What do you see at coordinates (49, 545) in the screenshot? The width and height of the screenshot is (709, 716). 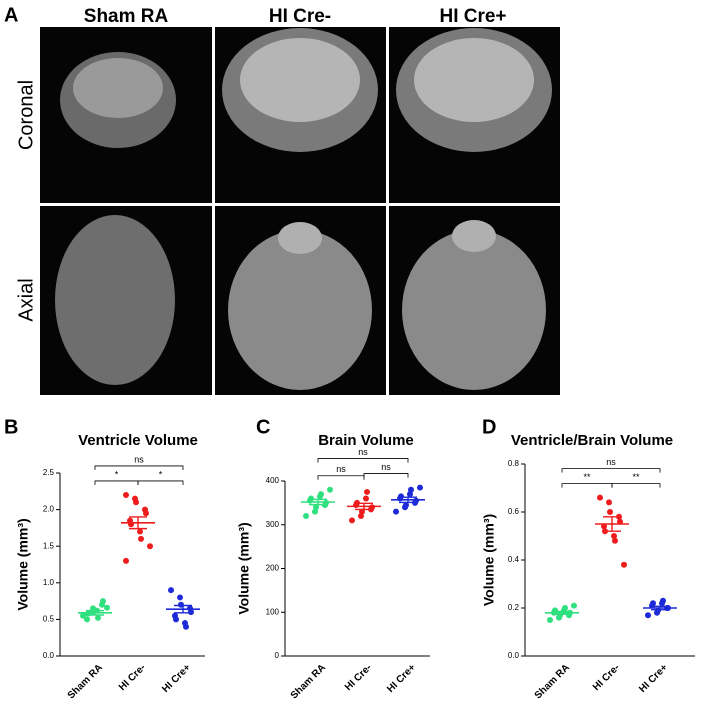 I see `y-tick-label: 1.5` at bounding box center [49, 545].